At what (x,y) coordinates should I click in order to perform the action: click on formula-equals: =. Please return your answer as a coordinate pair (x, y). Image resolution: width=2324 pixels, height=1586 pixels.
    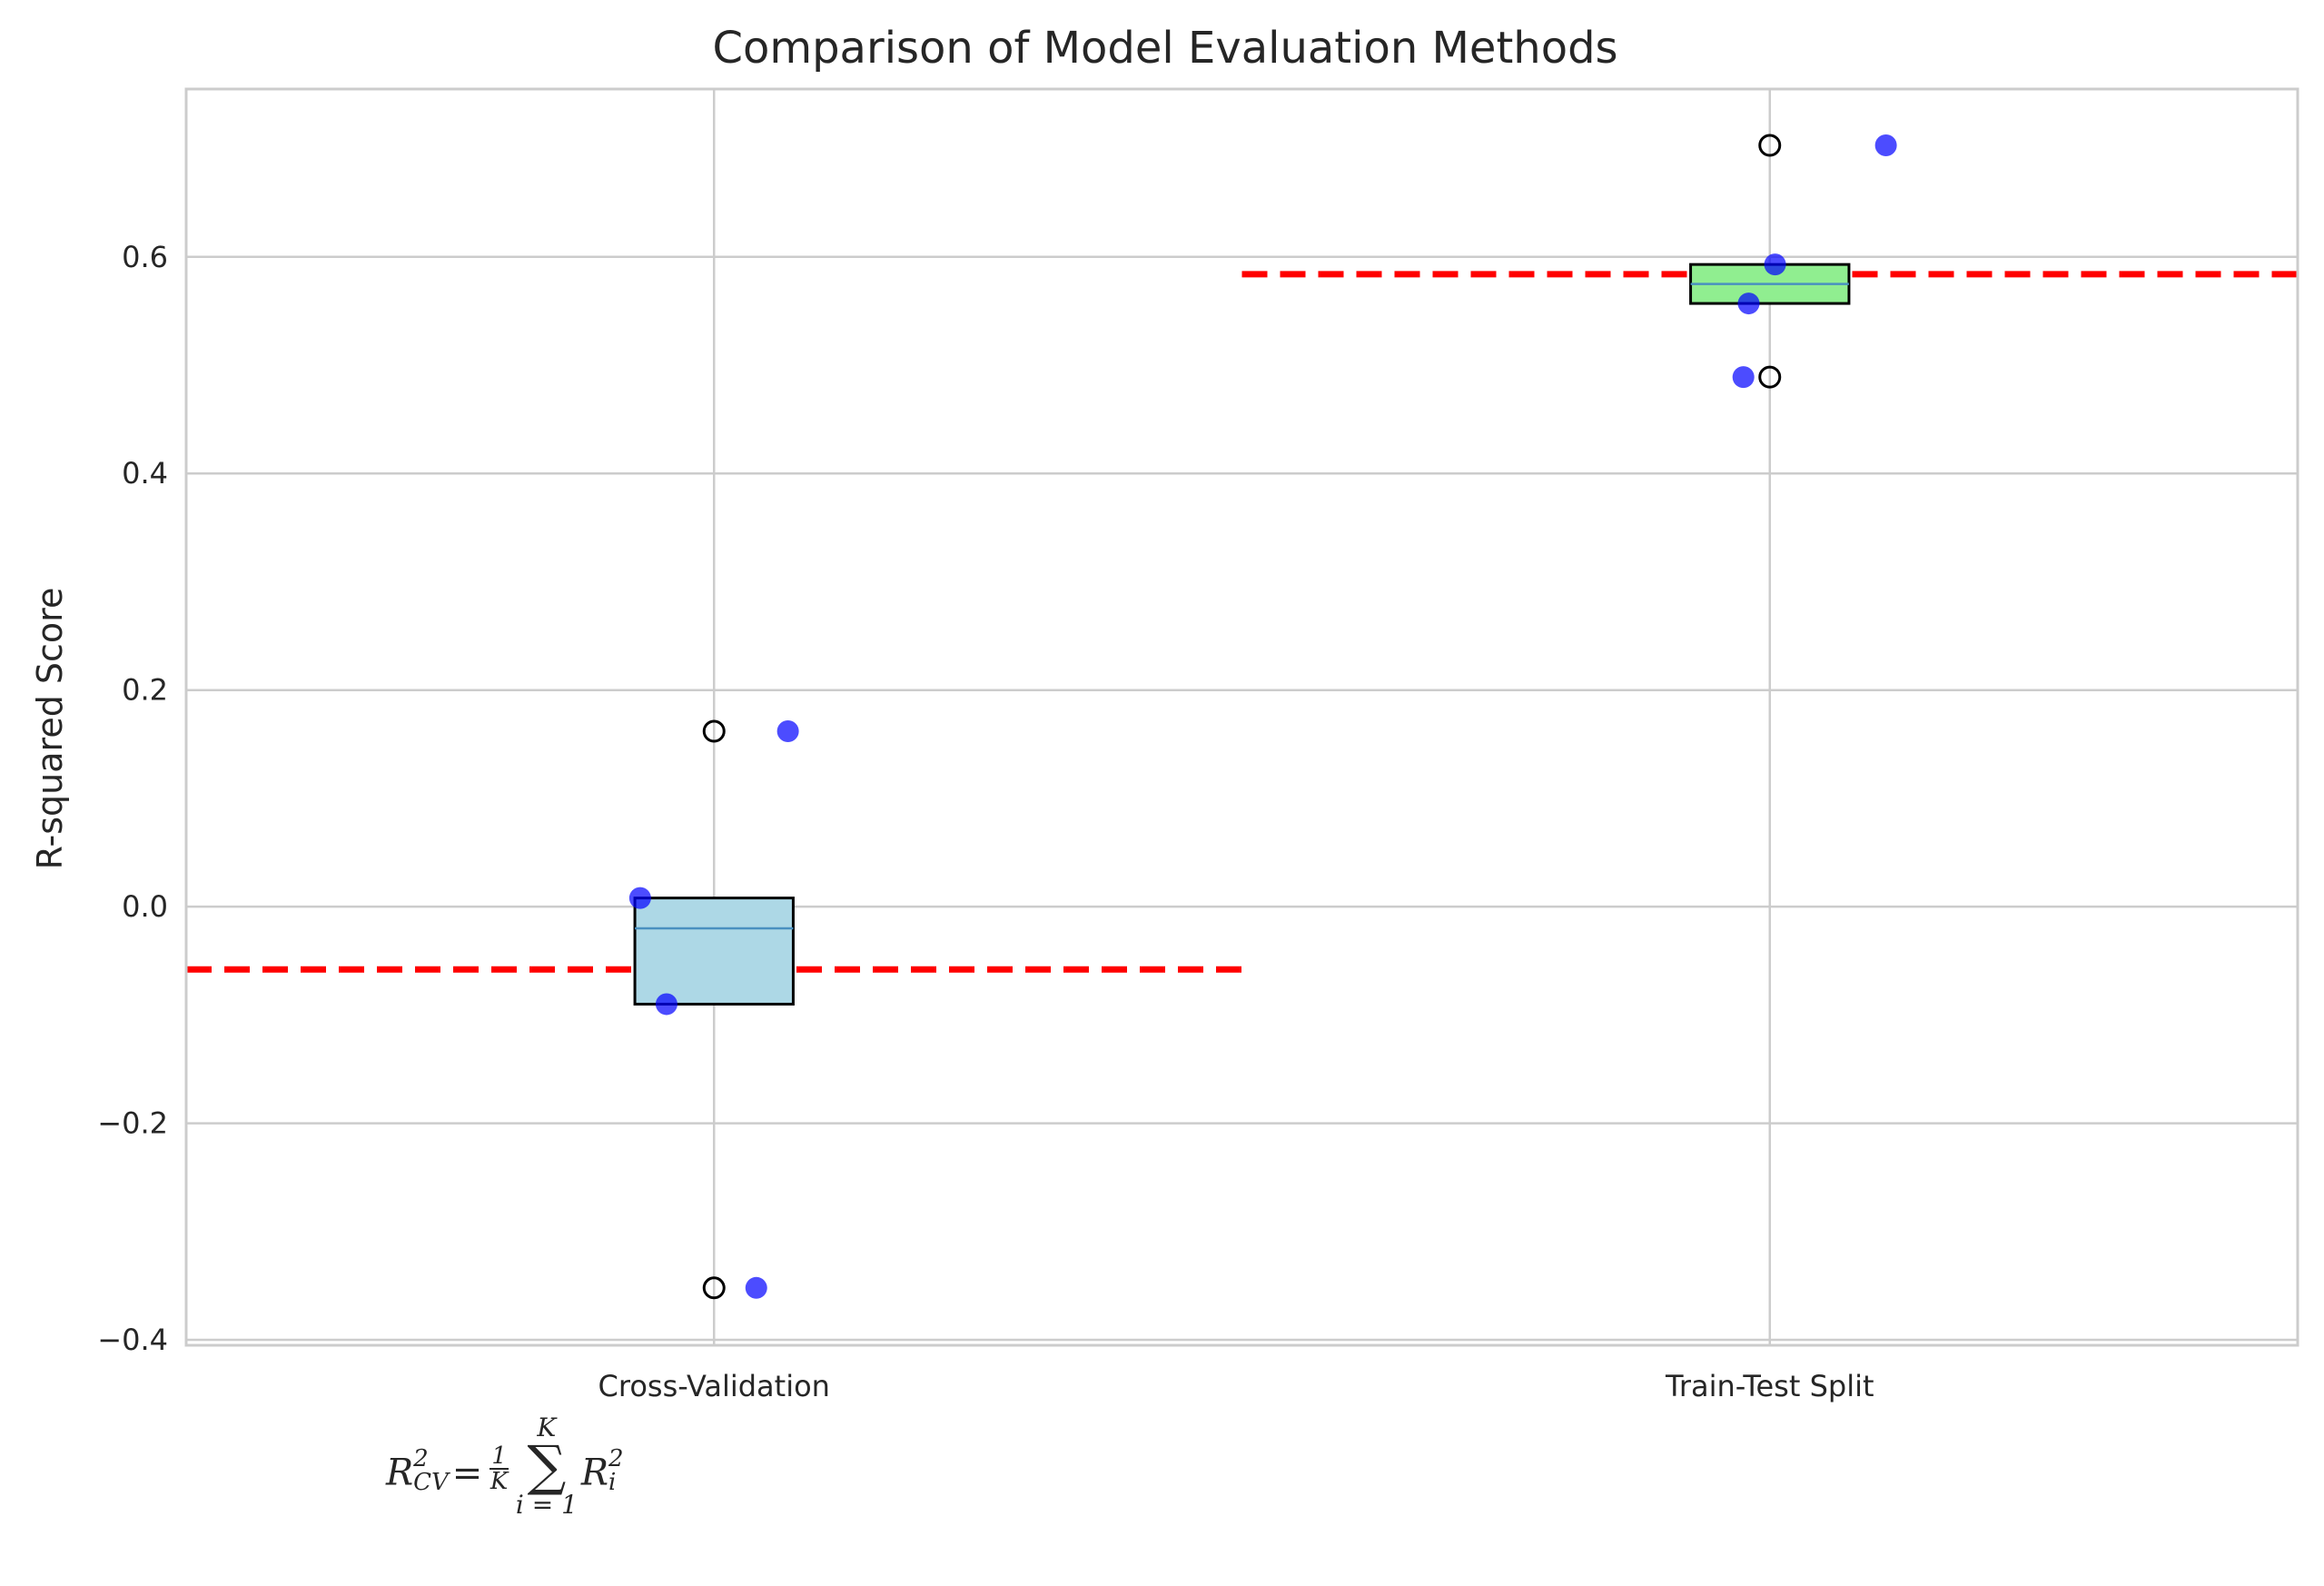
    Looking at the image, I should click on (467, 1473).